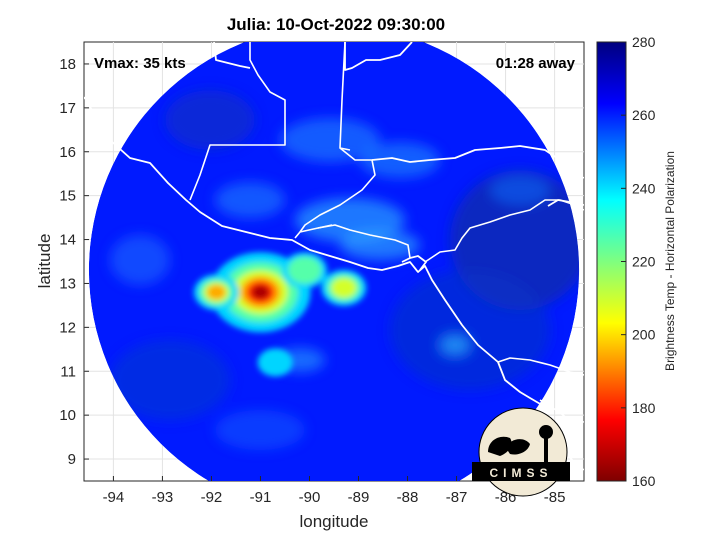  Describe the element at coordinates (457, 497) in the screenshot. I see `x-tick-label: -87` at that location.